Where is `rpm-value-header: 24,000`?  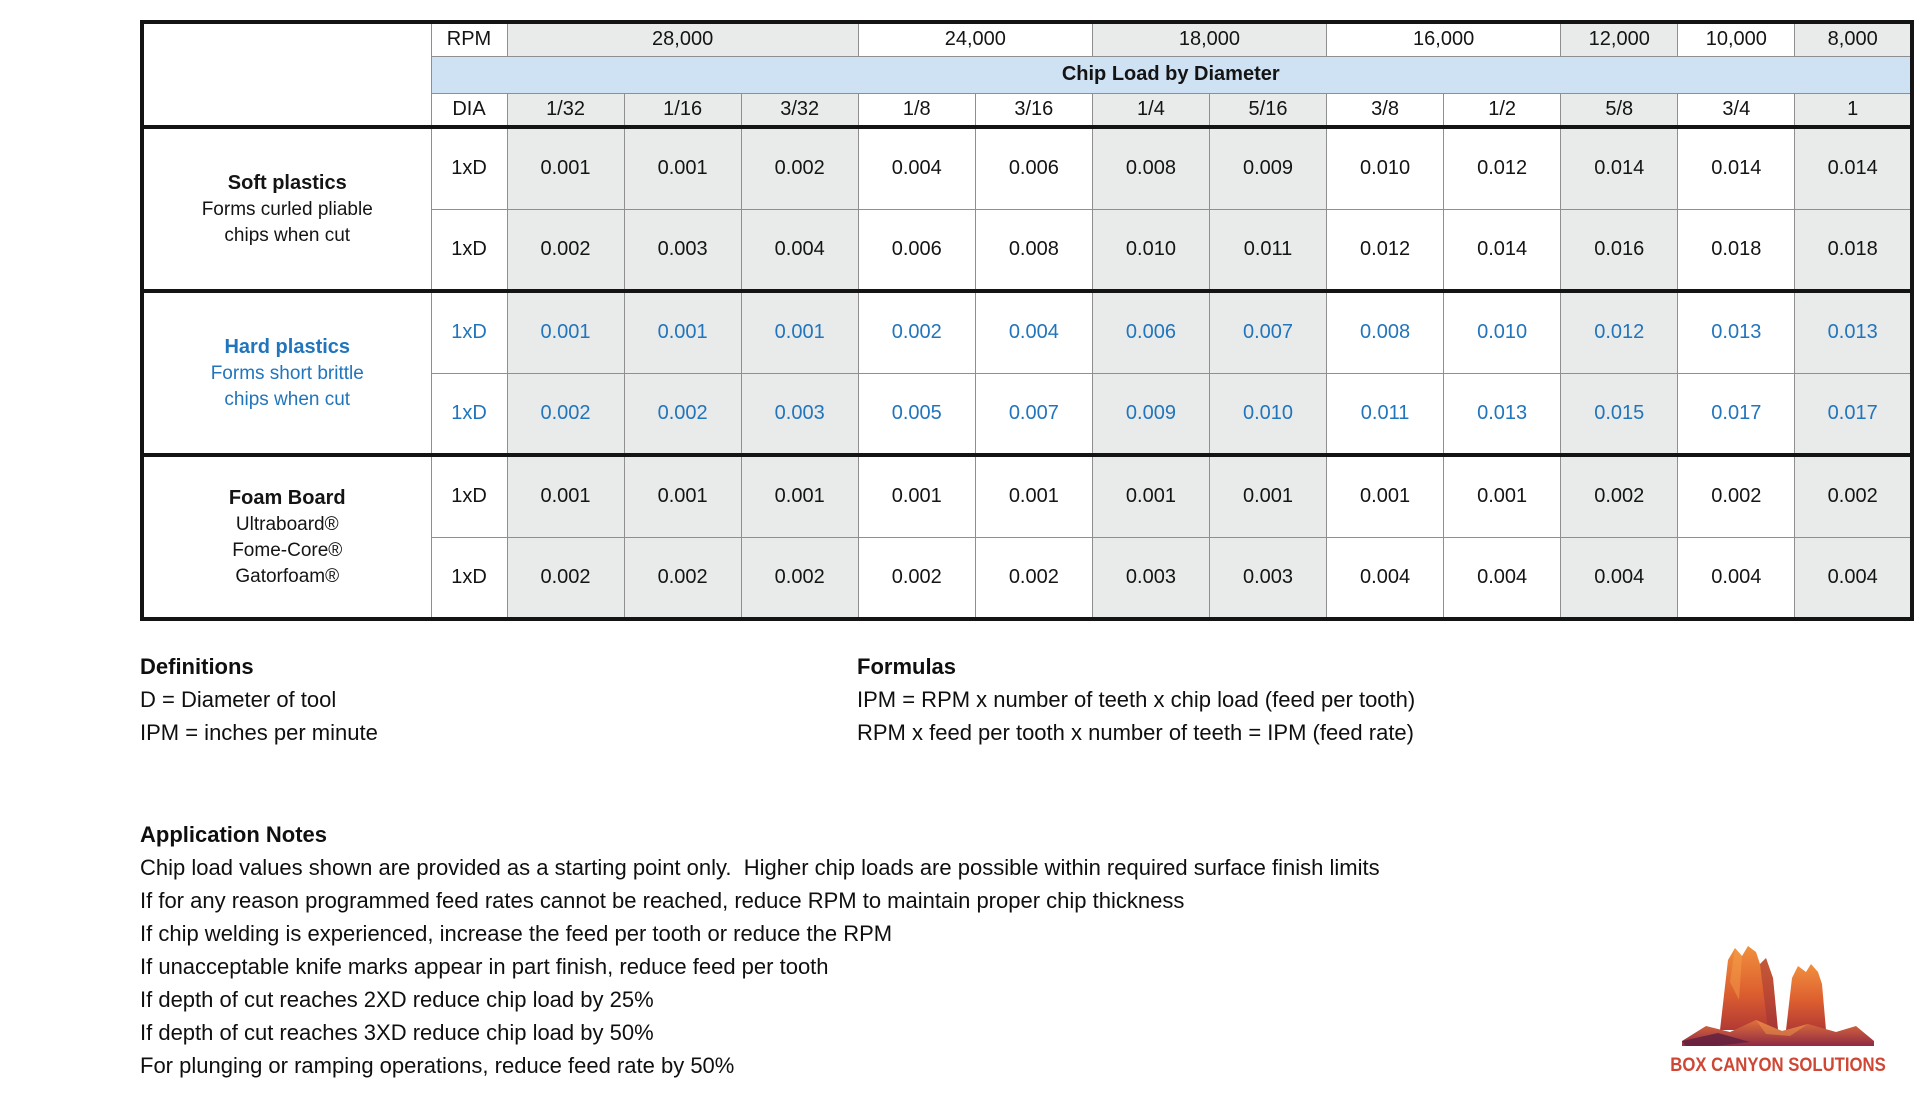 rpm-value-header: 24,000 is located at coordinates (975, 39).